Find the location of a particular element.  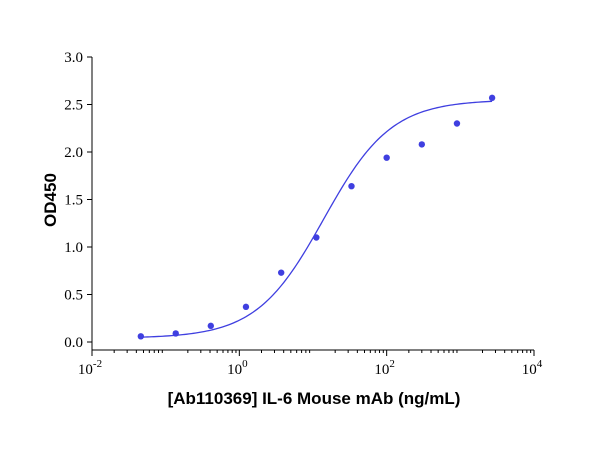

x-tick-label: 10⁴ is located at coordinates (532, 368).